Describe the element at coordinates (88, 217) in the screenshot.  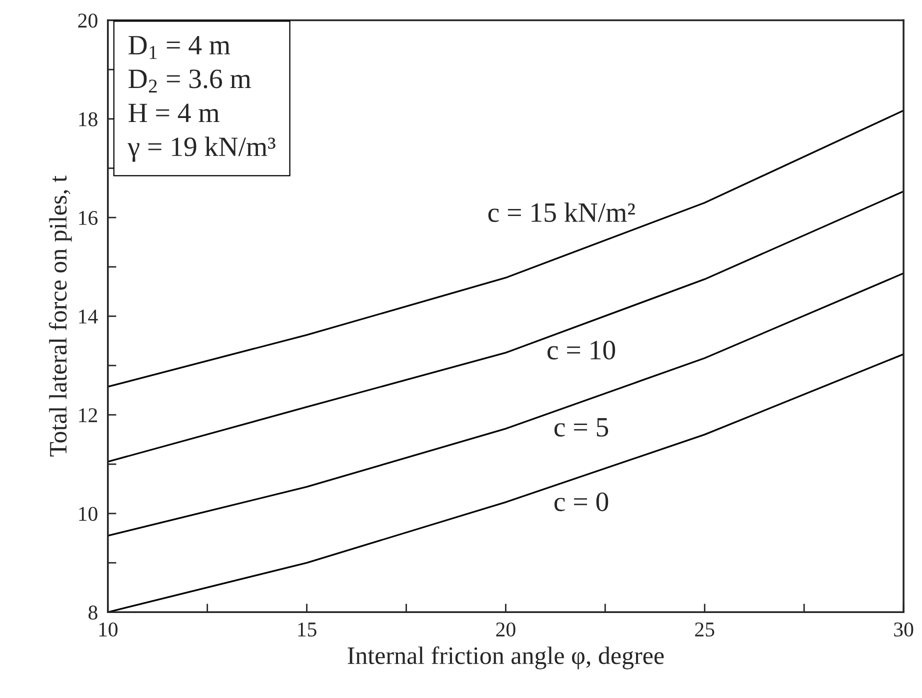
I see `y-tick-label: 16` at that location.